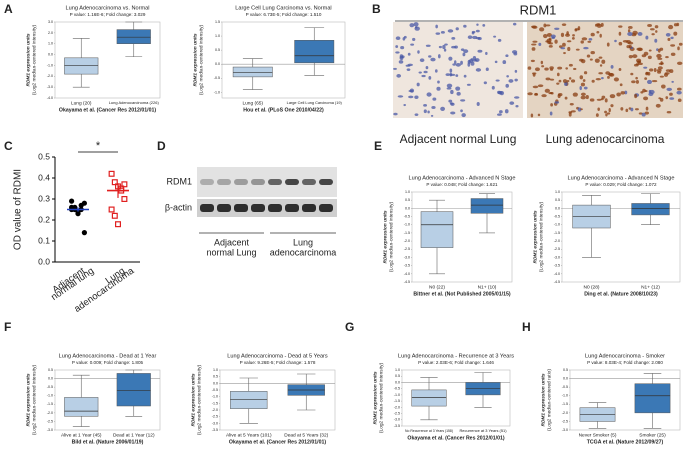  I want to click on ihc-label: Lung adenocarcinoma, so click(605, 139).